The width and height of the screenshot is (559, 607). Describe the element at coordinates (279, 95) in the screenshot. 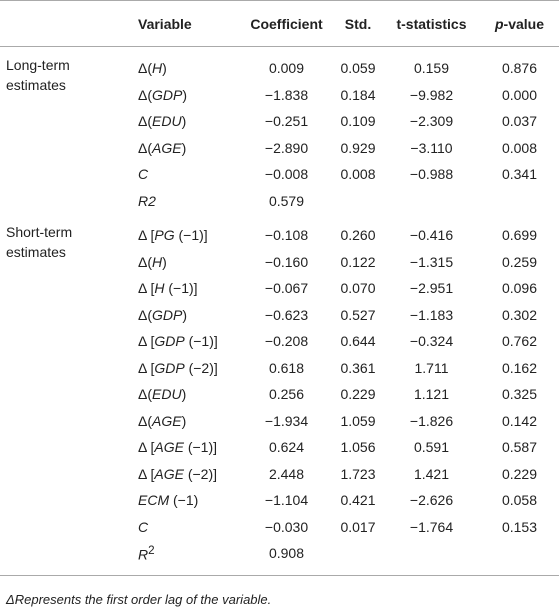

I see `table-row: Δ(GDP) −1.838 0.184 −9.982 0.000` at that location.